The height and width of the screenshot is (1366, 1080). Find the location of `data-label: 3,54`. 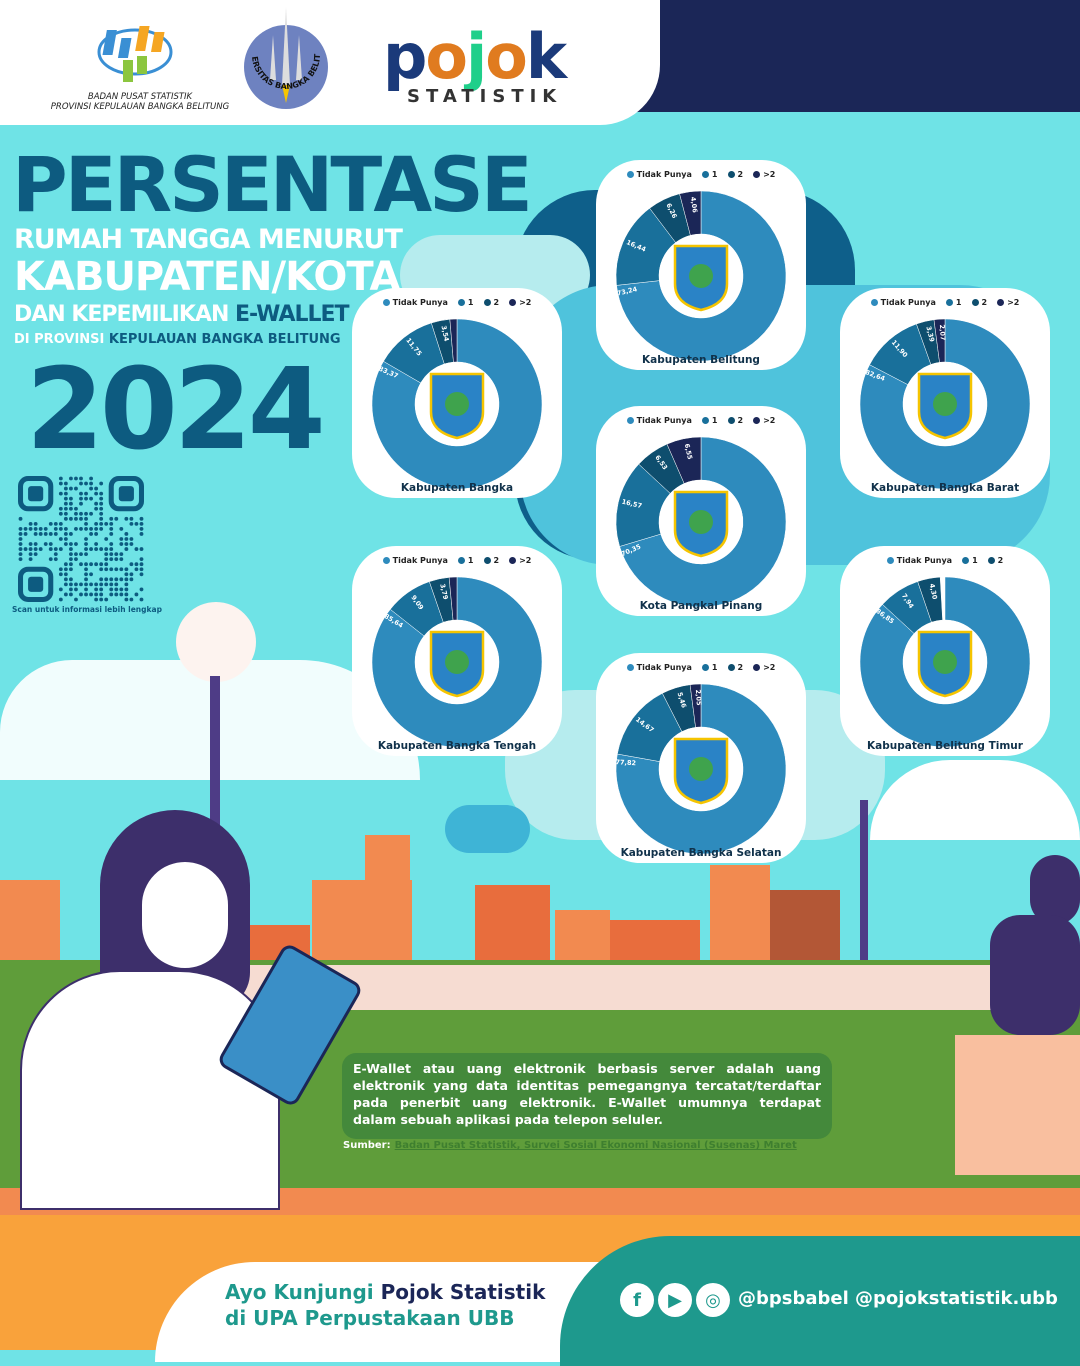

data-label: 3,54 is located at coordinates (445, 334).